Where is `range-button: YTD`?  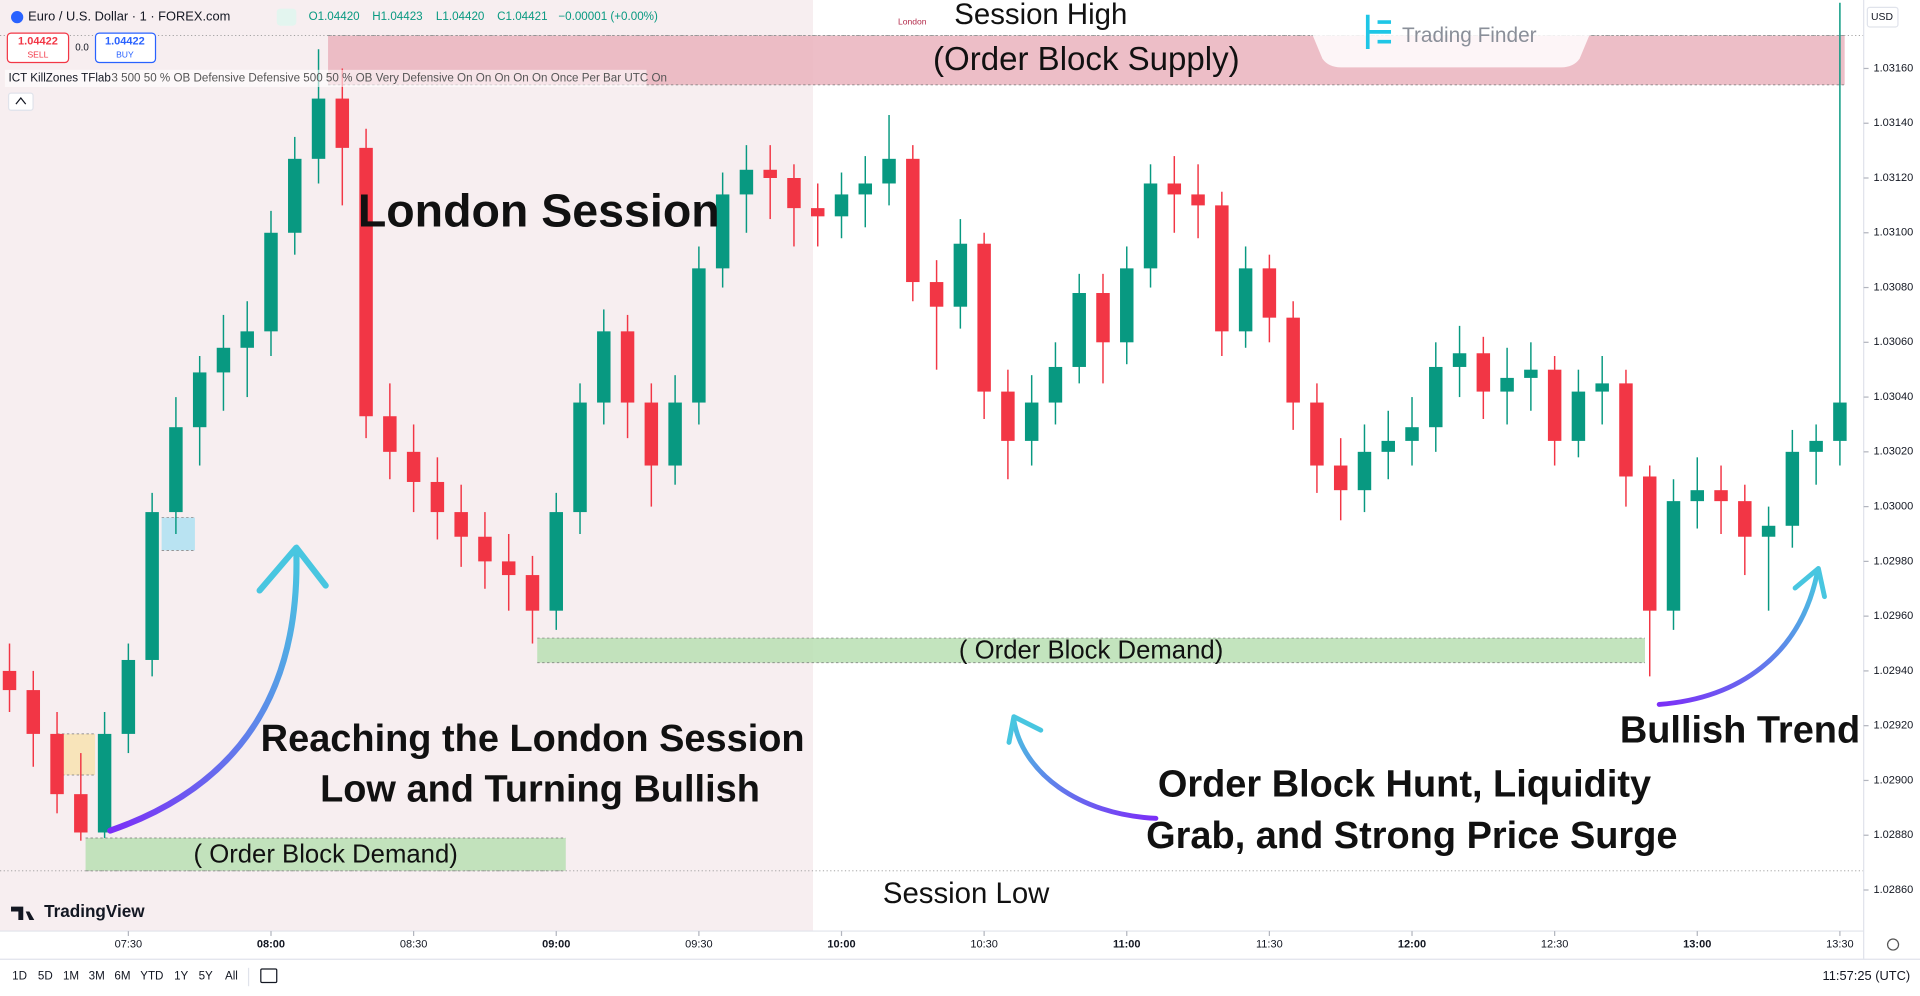
range-button: YTD is located at coordinates (151, 975).